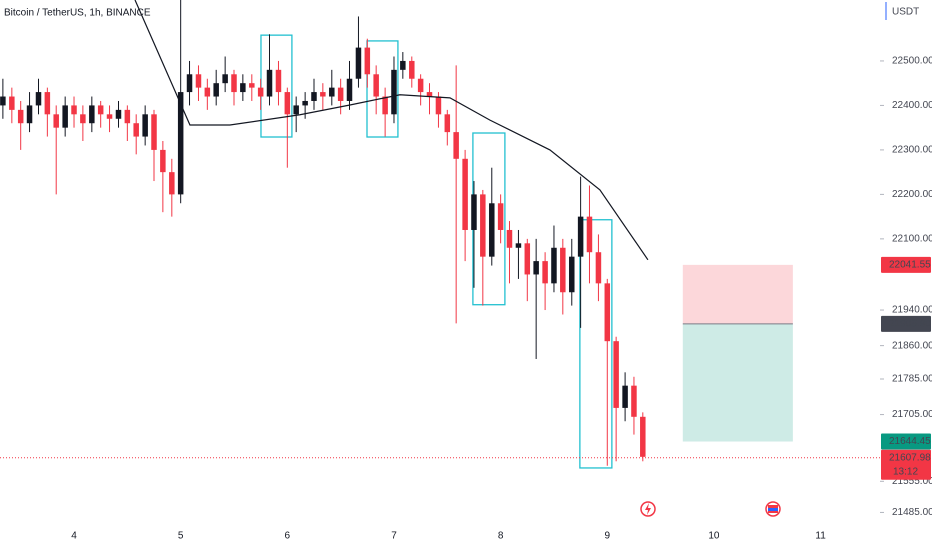 The width and height of the screenshot is (932, 550). What do you see at coordinates (648, 509) in the screenshot?
I see `event-icon` at bounding box center [648, 509].